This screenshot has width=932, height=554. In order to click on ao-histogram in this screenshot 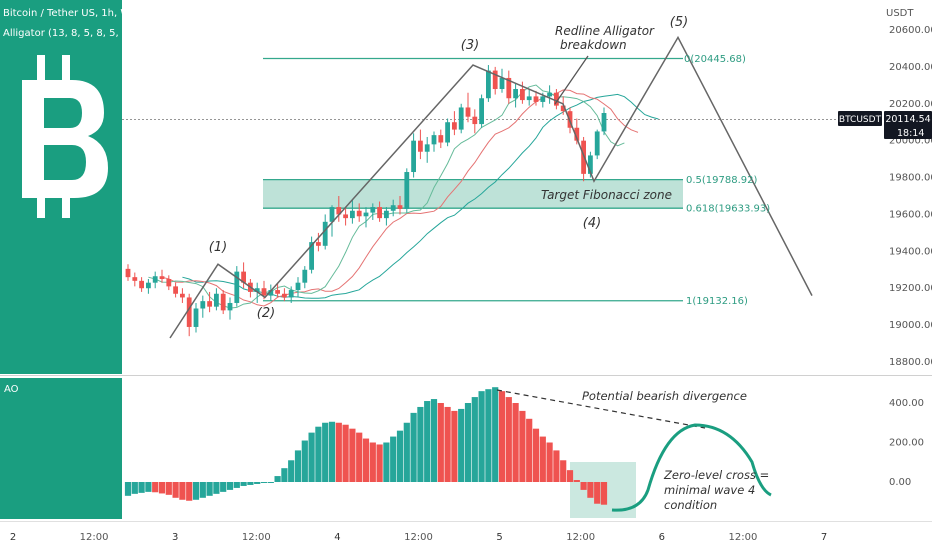, I will do `click(366, 446)`.